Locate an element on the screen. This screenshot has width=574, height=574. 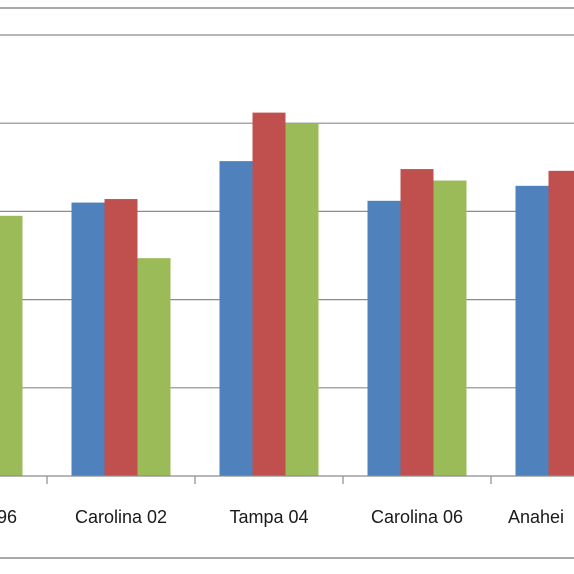
x-tick-label: Tampa 04 is located at coordinates (268, 517).